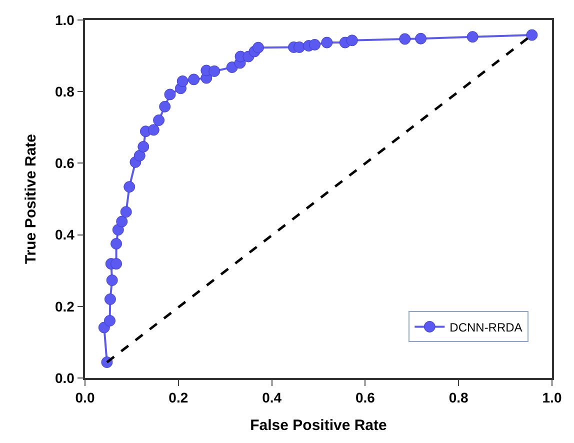 The width and height of the screenshot is (574, 443). Describe the element at coordinates (458, 398) in the screenshot. I see `x-tick-label: 0.8` at that location.